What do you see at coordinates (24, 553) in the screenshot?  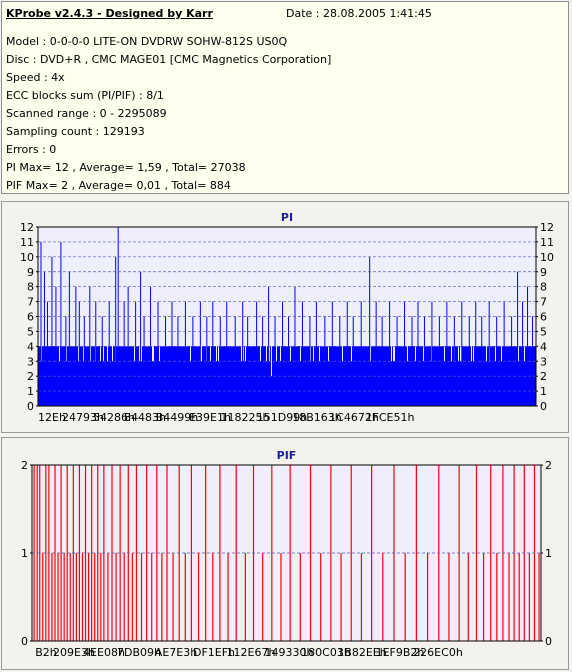 I see `pif-ytick-left: 1` at bounding box center [24, 553].